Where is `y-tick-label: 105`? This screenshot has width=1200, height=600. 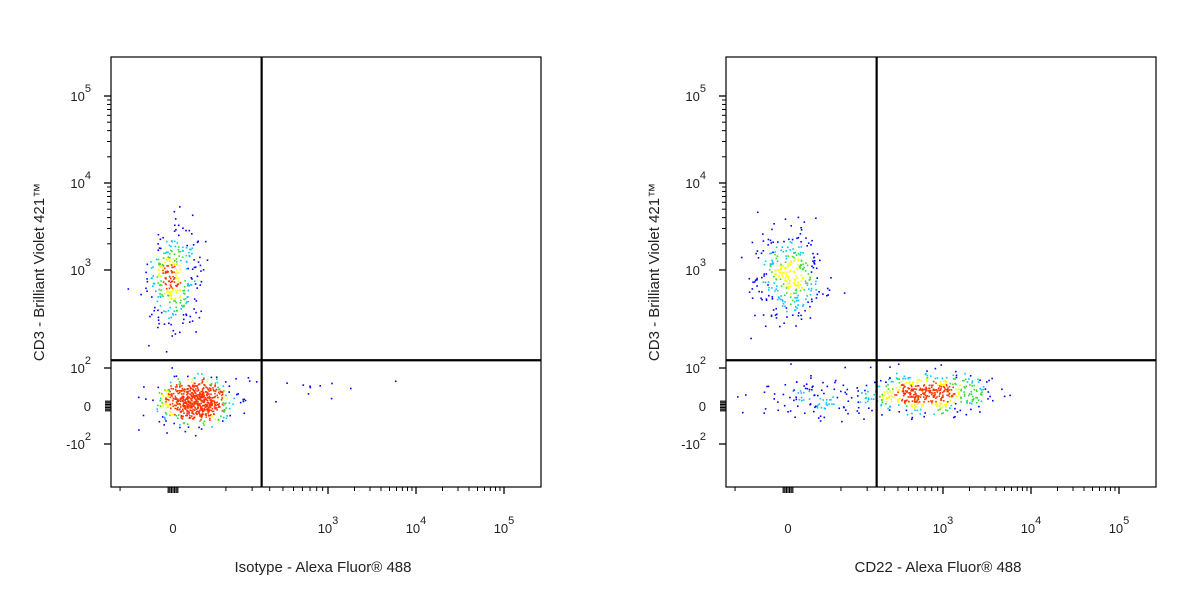 y-tick-label: 105 is located at coordinates (695, 93).